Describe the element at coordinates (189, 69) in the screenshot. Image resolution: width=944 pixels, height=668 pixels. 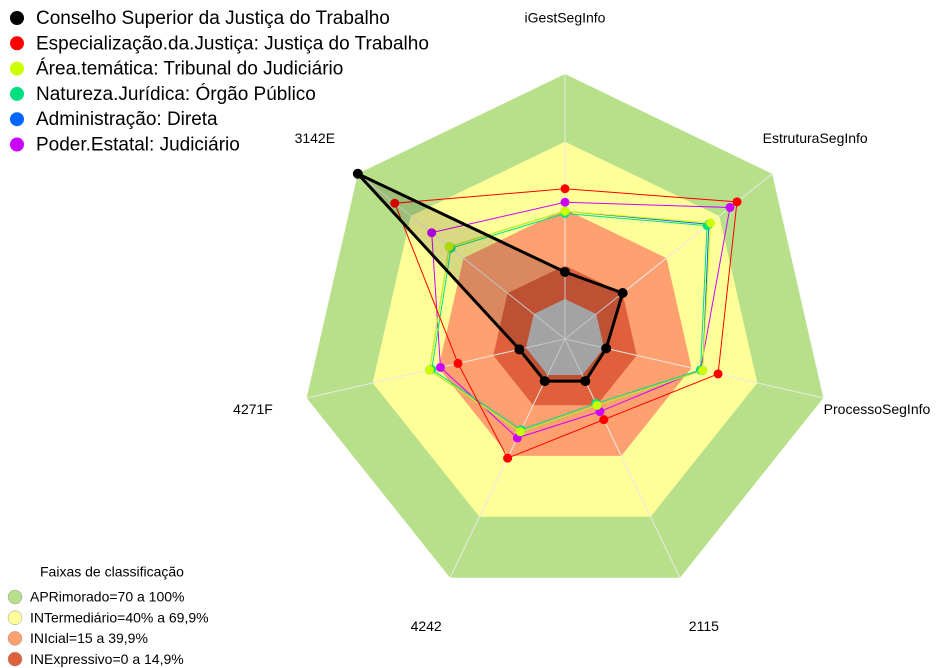
I see `legend-label: Área.temática: Tribunal do Judiciário` at that location.